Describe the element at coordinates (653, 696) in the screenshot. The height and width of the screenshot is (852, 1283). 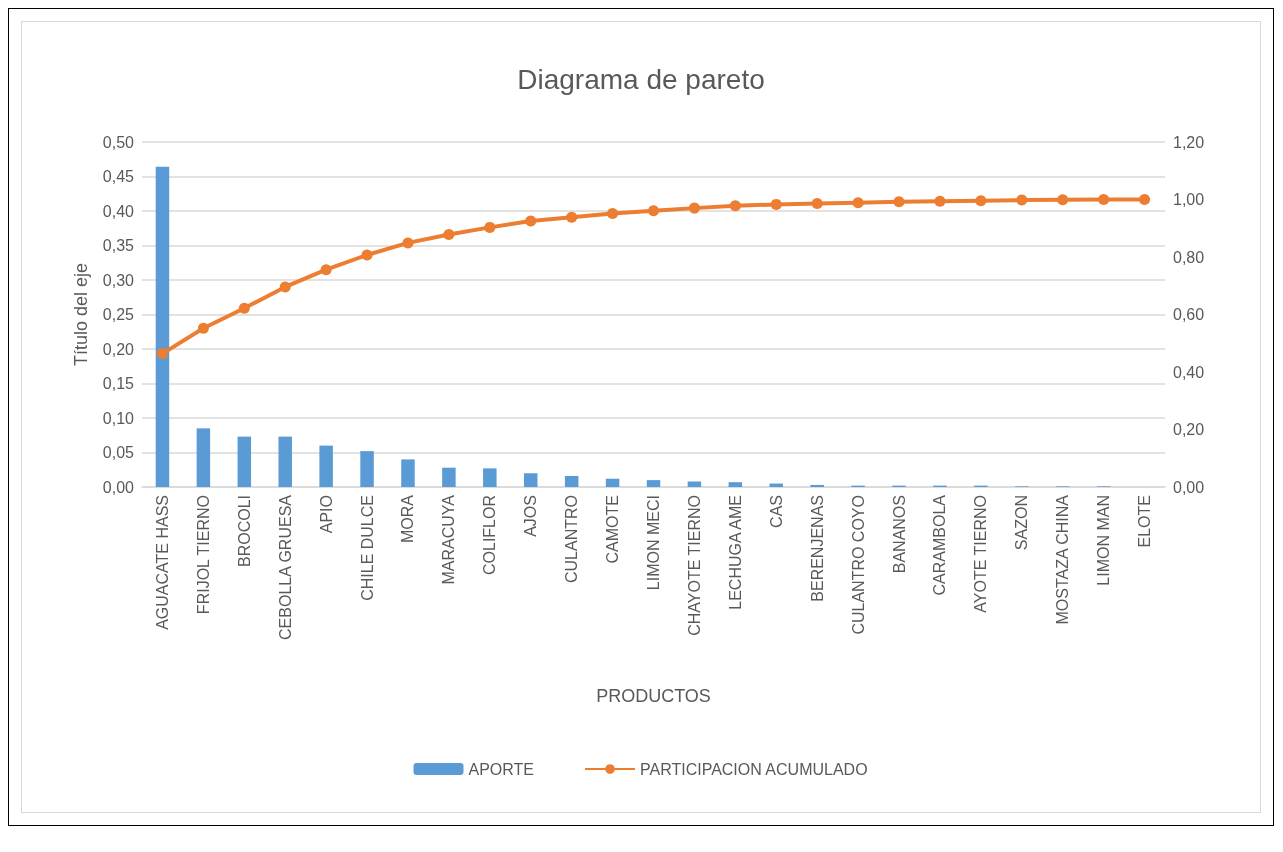
I see `x-axis-title: PRODUCTOS` at that location.